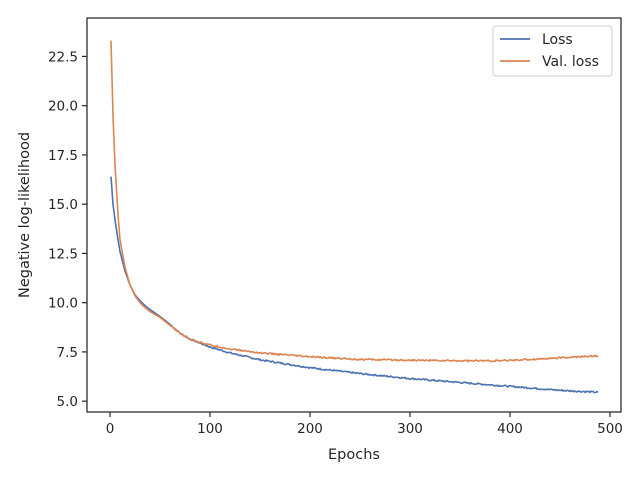  What do you see at coordinates (63, 205) in the screenshot?
I see `y-tick-label: 15.0` at bounding box center [63, 205].